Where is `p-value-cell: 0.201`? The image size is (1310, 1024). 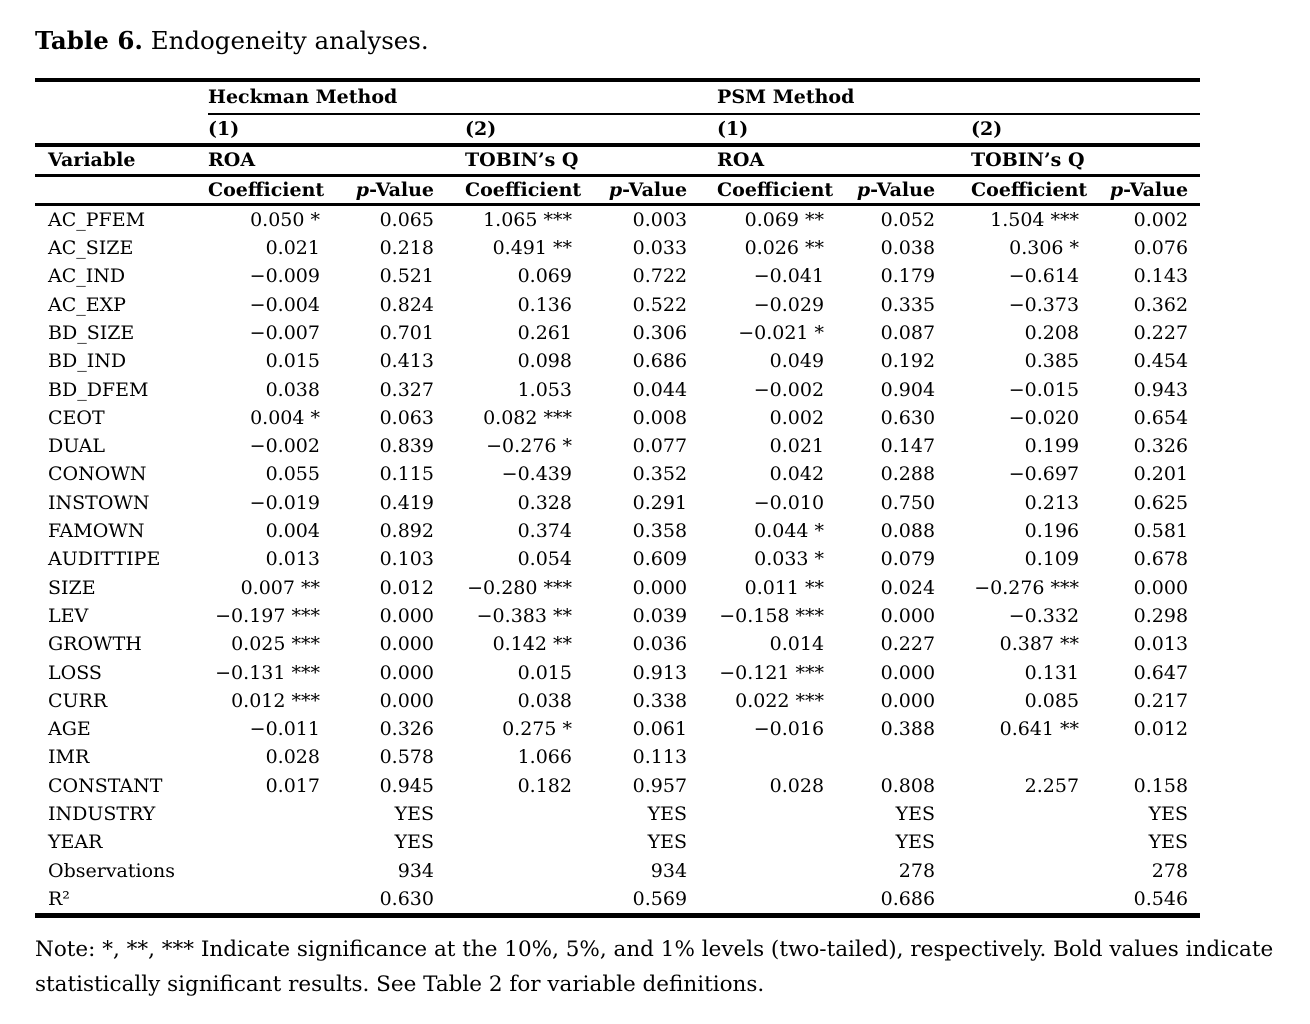 p-value-cell: 0.201 is located at coordinates (1161, 474).